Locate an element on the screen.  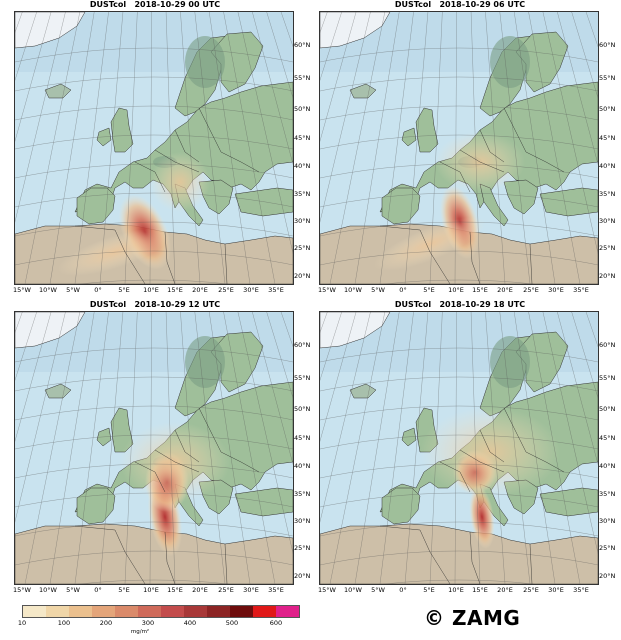
colorbar-tick-label: 10 is located at coordinates (22, 623).